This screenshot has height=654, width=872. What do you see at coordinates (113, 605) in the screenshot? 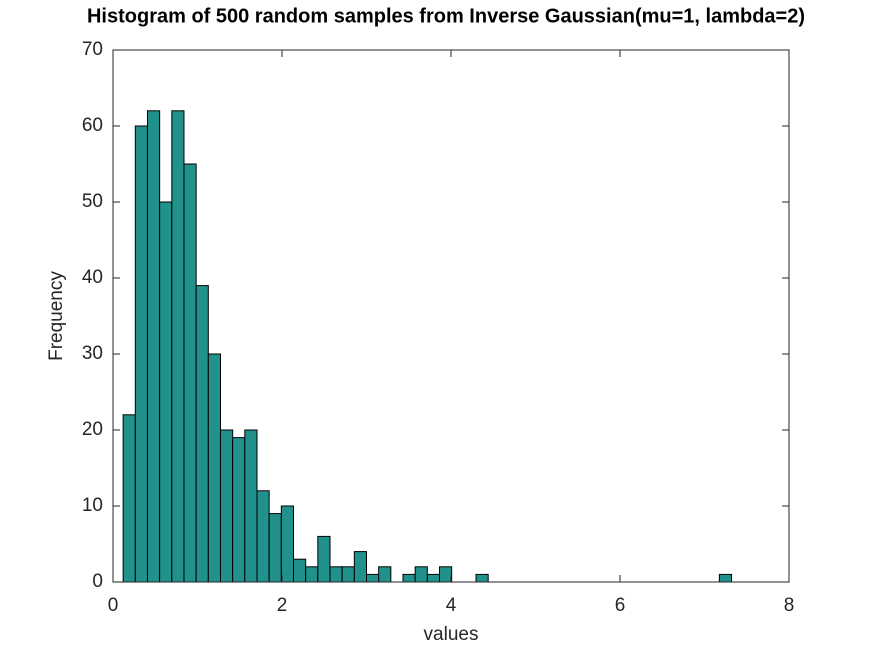
I see `x-tick-label: 0` at bounding box center [113, 605].